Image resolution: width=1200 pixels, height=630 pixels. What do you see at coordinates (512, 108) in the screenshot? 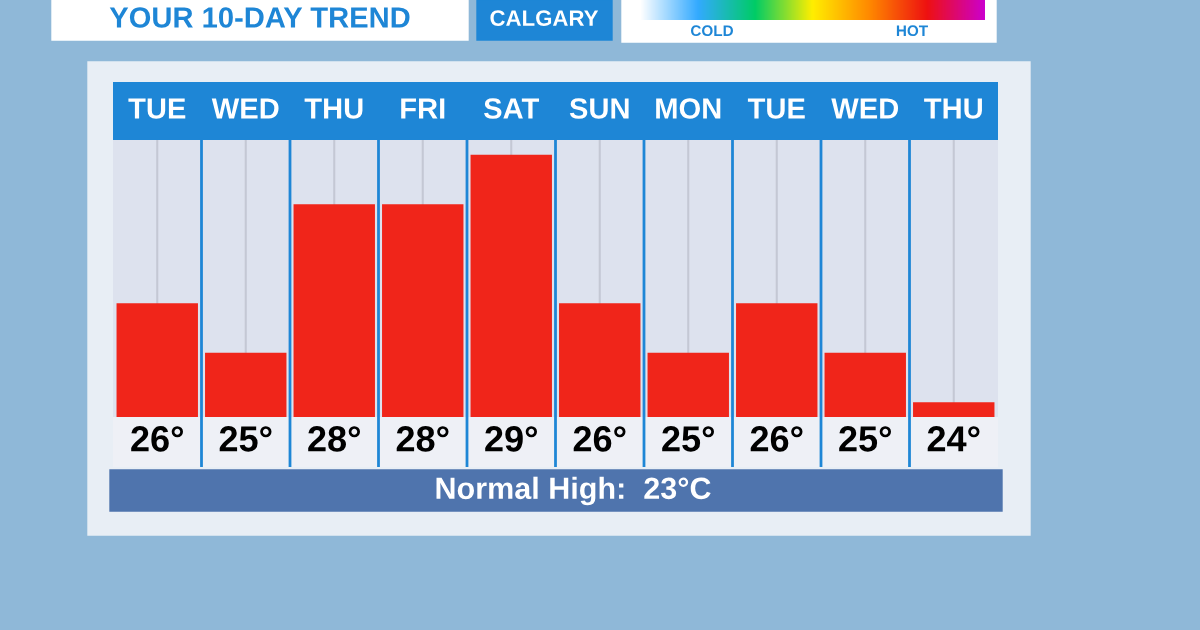
I see `x-tick-label: SAT` at bounding box center [512, 108].